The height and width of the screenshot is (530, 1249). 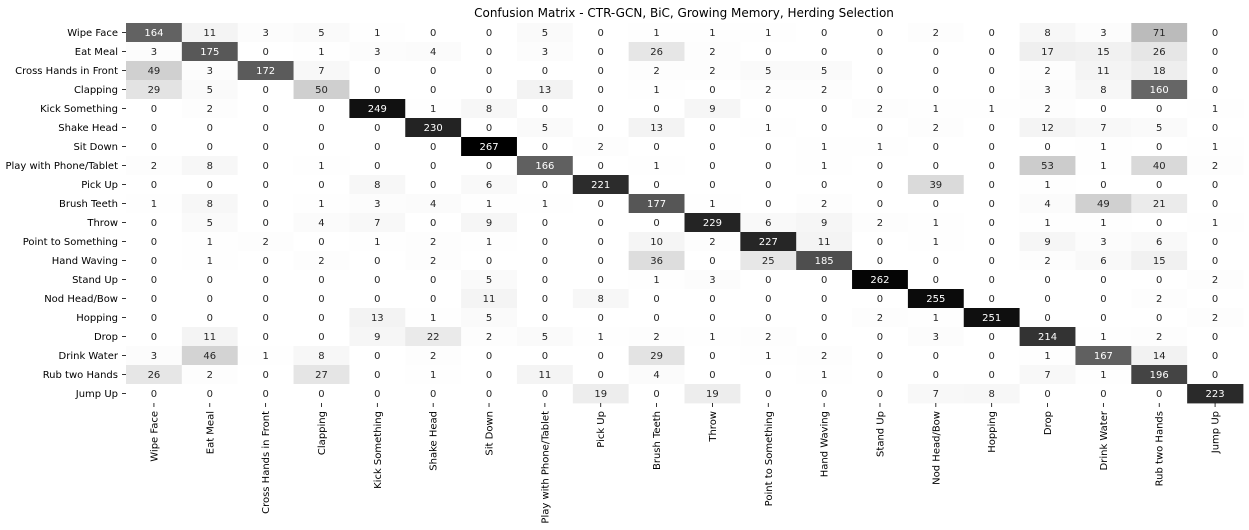 What do you see at coordinates (768, 242) in the screenshot?
I see `cell-value: 227` at bounding box center [768, 242].